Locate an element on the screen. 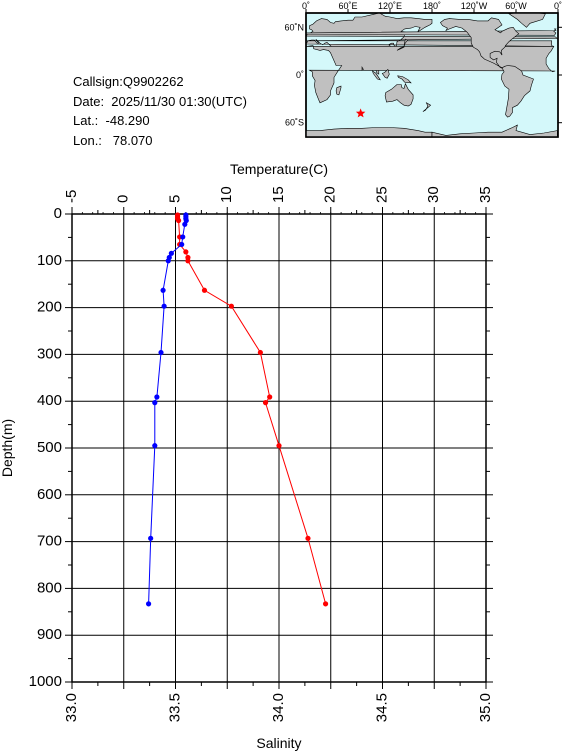 Image resolution: width=564 pixels, height=751 pixels. temperature-tick-label: 10 is located at coordinates (226, 194).